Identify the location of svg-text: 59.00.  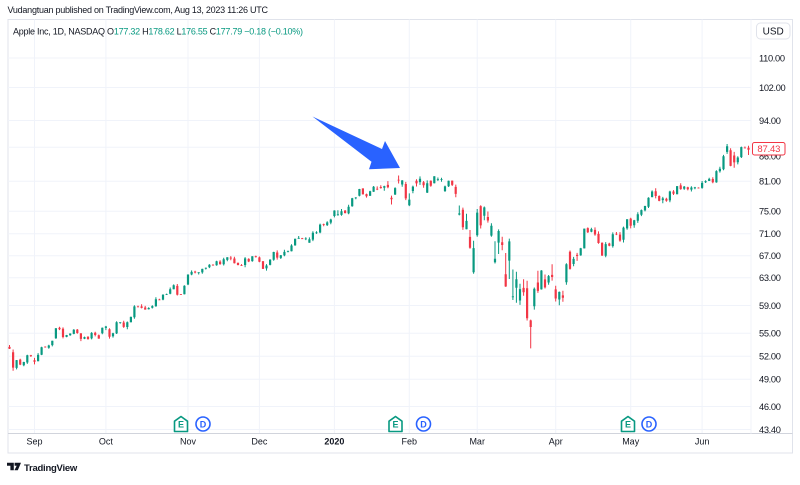
(770, 306).